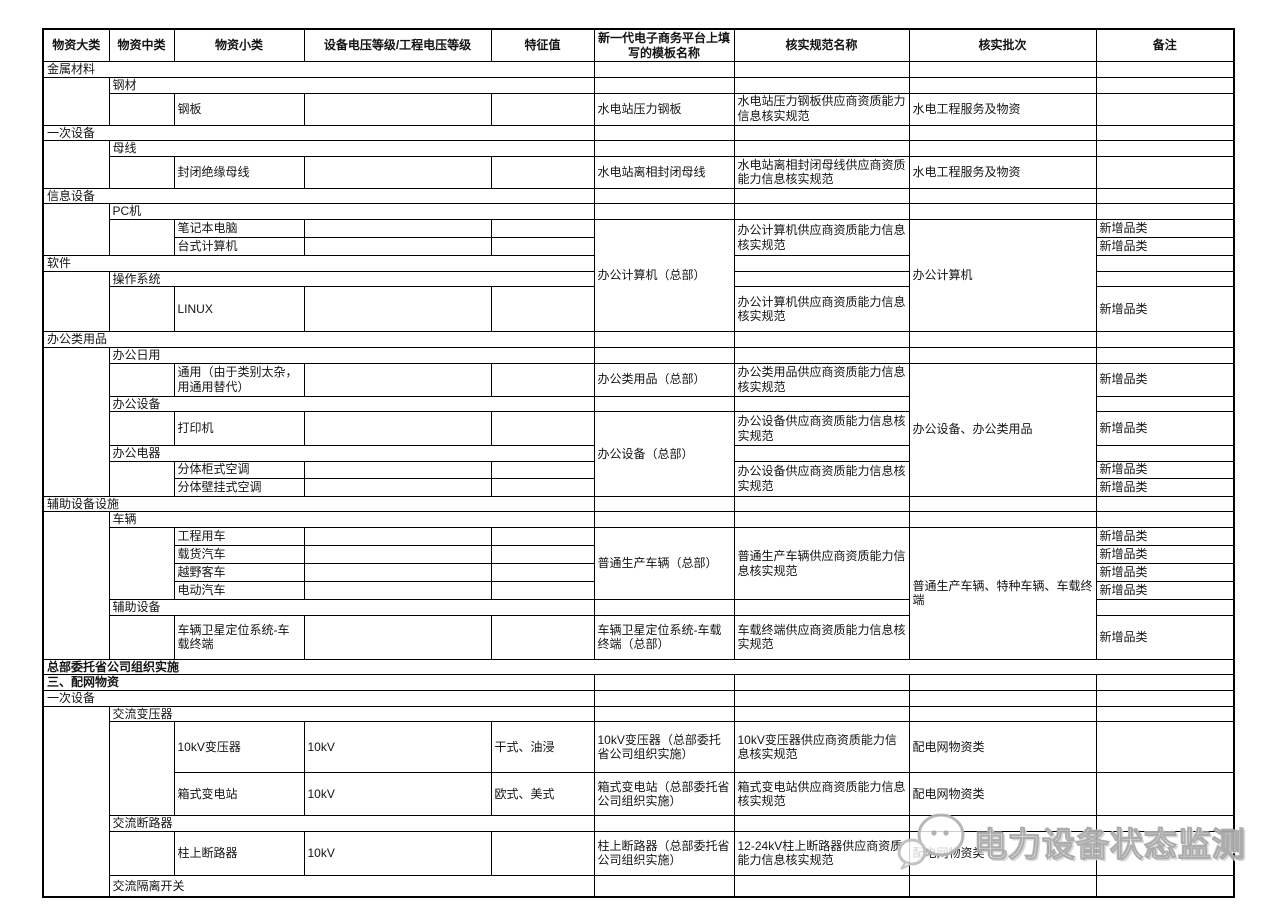 Image resolution: width=1280 pixels, height=905 pixels. Describe the element at coordinates (318, 196) in the screenshot. I see `table-cell: 信息设备` at that location.